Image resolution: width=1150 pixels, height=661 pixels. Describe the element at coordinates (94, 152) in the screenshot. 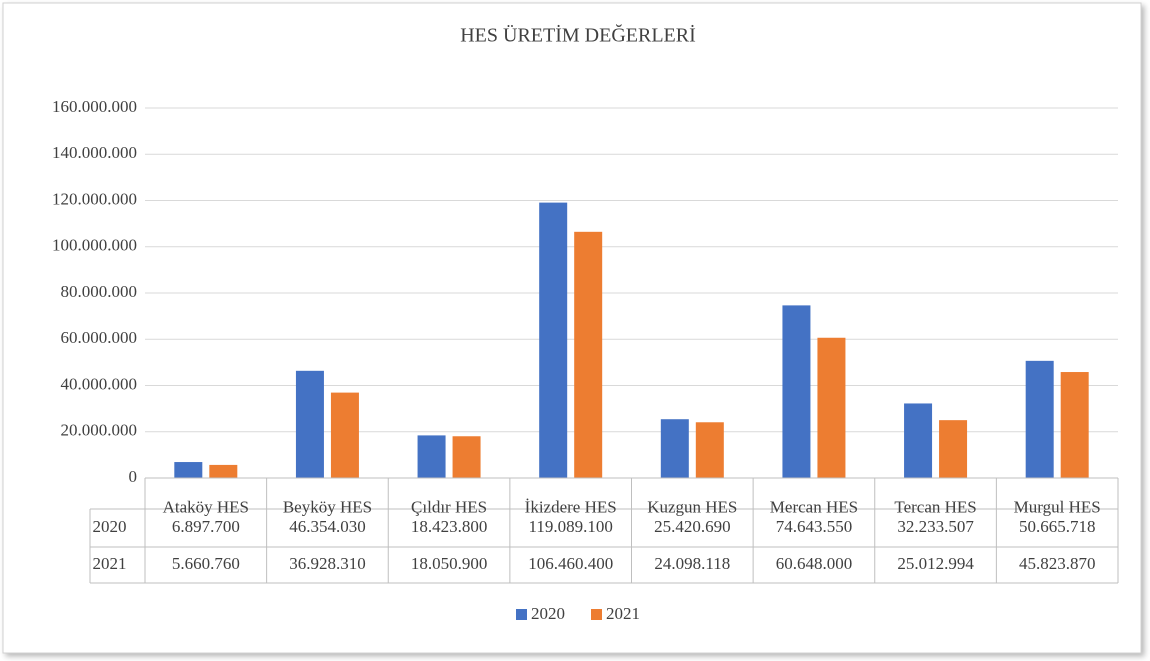

I see `y-tick-label: 140.000.000` at that location.